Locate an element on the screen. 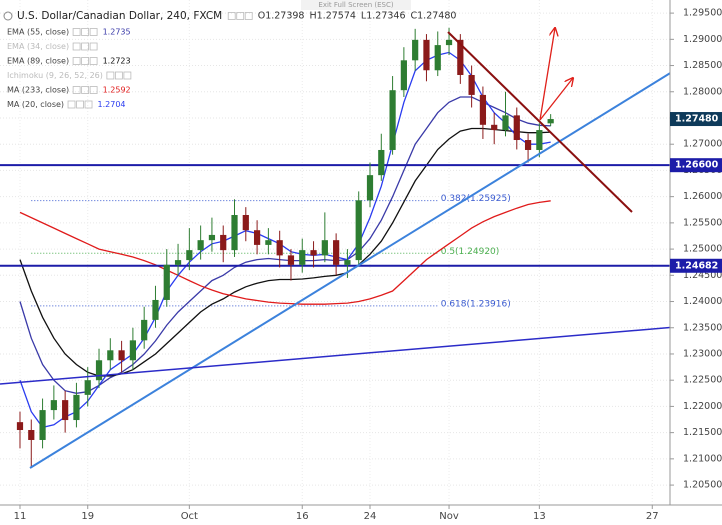  x-tick-label: 24 is located at coordinates (370, 516).